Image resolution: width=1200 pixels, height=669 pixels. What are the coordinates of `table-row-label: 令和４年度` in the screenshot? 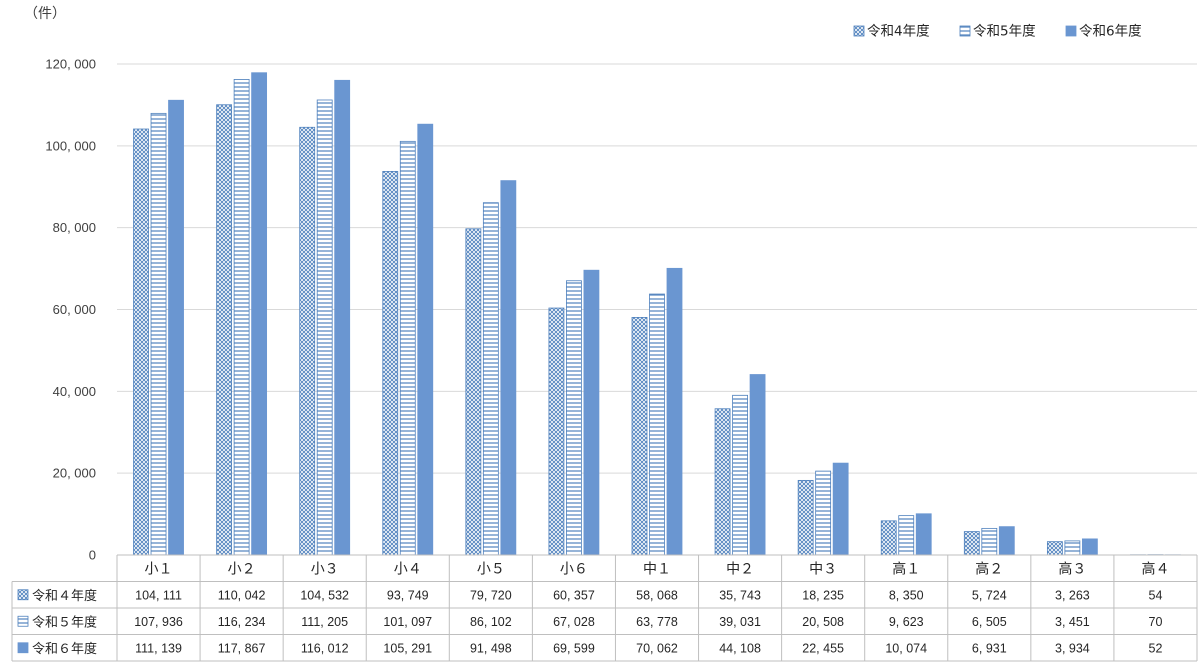 It's located at (64, 596).